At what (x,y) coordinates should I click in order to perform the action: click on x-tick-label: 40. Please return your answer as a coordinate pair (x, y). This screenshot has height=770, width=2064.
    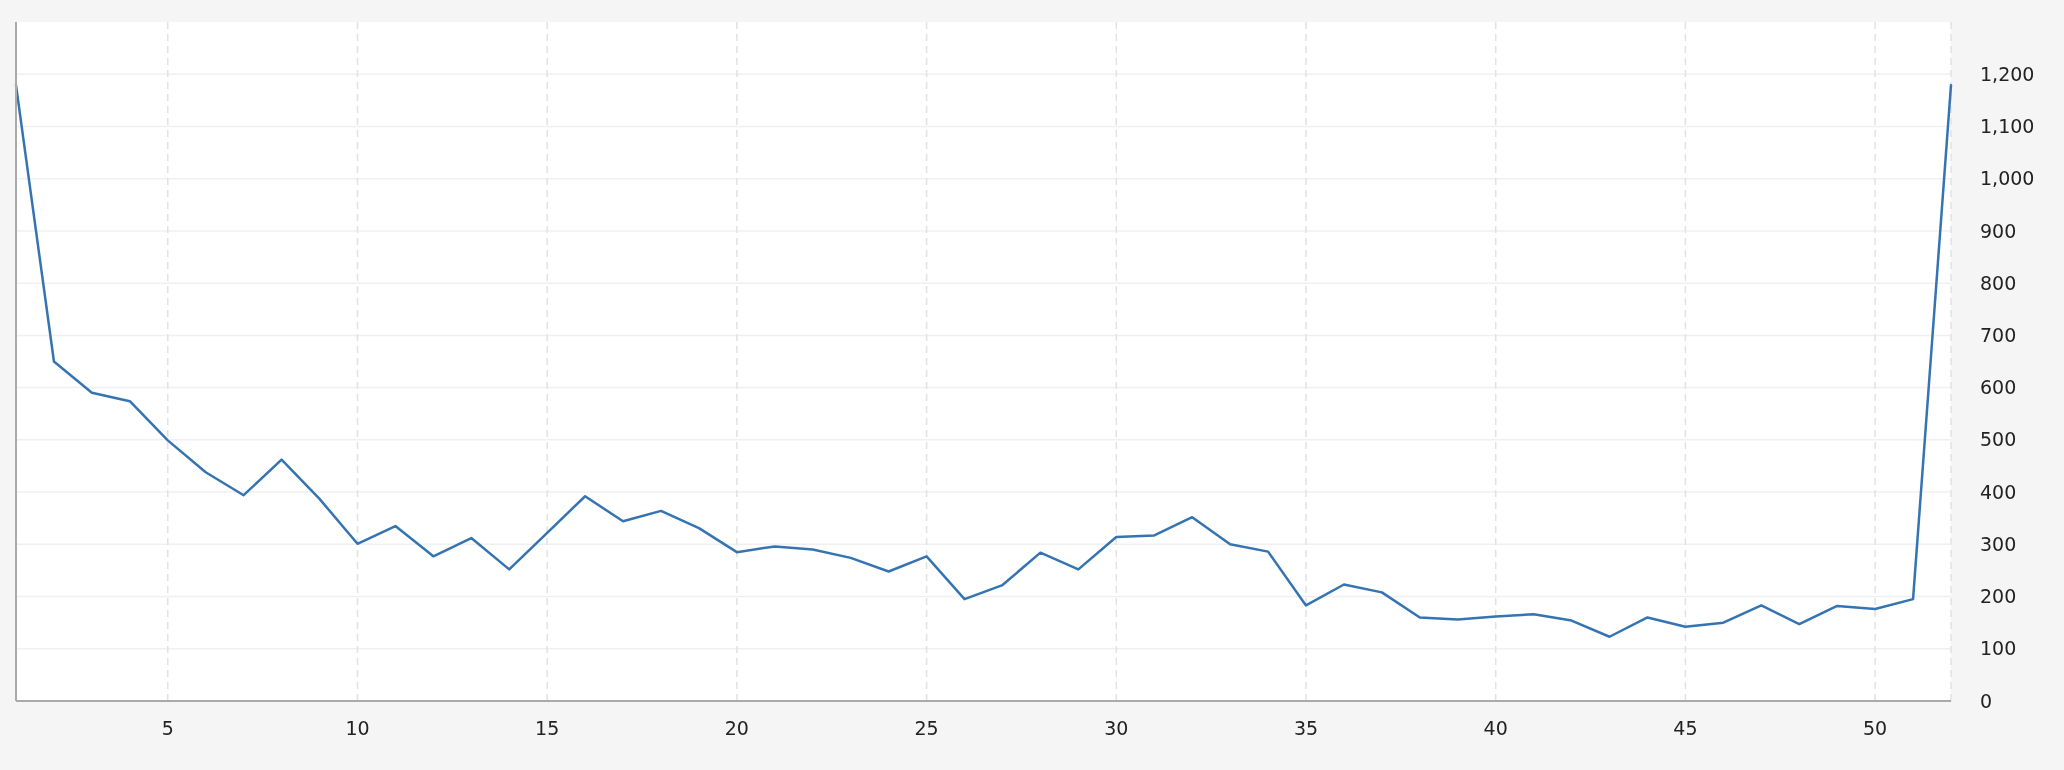
    Looking at the image, I should click on (1495, 728).